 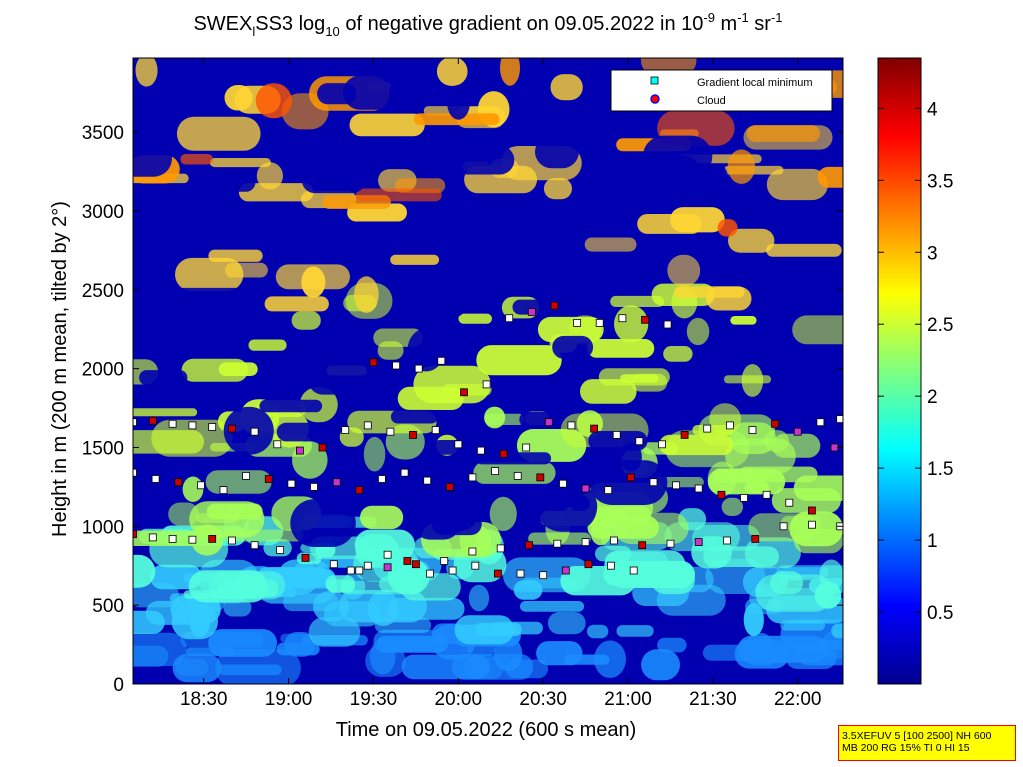 I want to click on y-tick-label: 3500, so click(x=103, y=133).